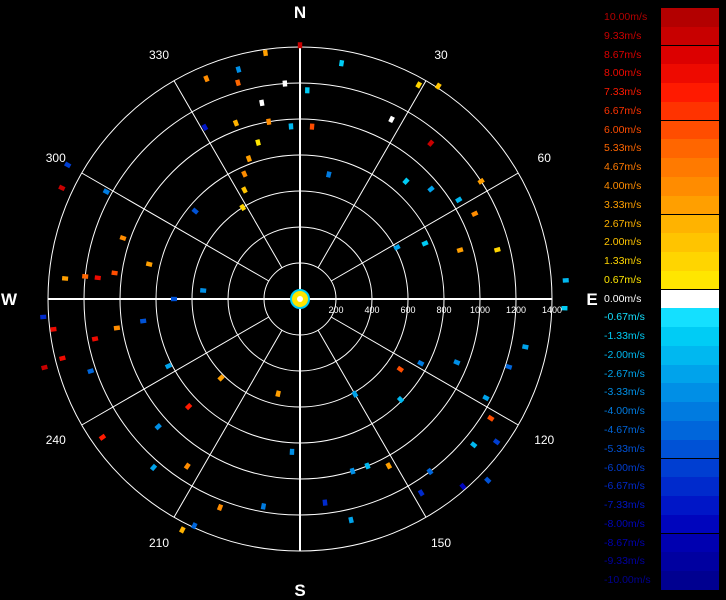 This screenshot has height=600, width=726. Describe the element at coordinates (624, 411) in the screenshot. I see `colorbar-label: -4.00m/s` at that location.